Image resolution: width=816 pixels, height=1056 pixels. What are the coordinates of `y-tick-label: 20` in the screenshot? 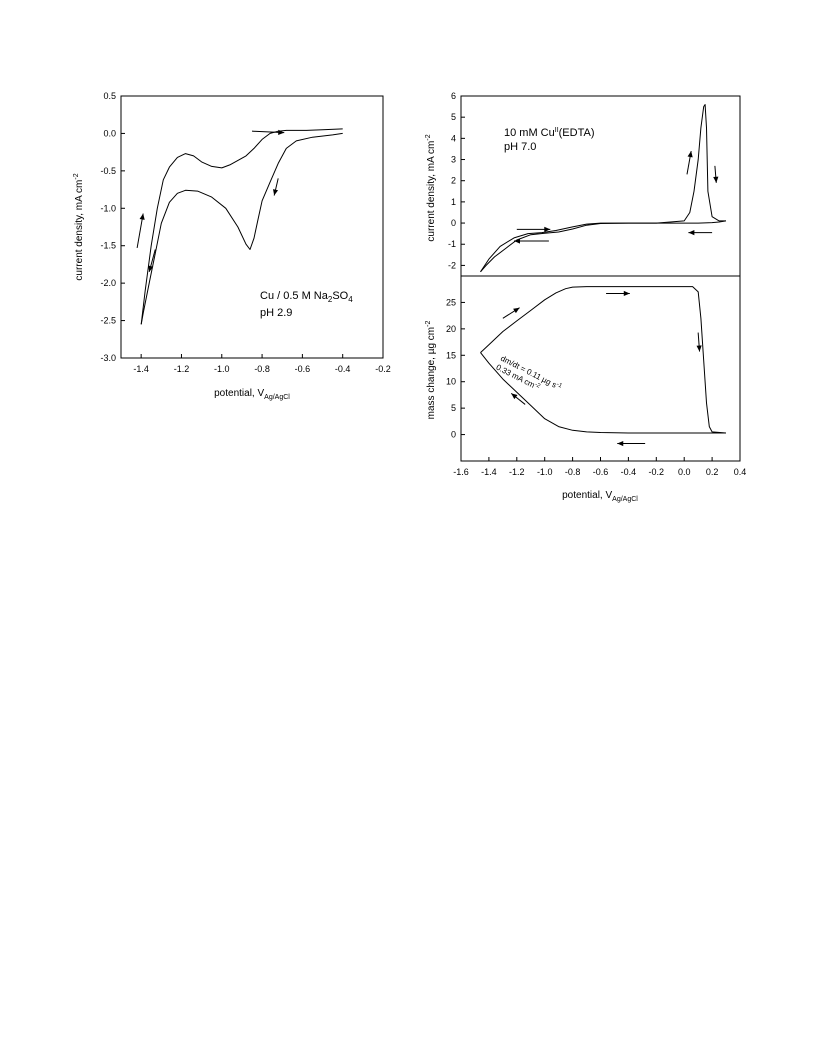 It's located at (451, 329).